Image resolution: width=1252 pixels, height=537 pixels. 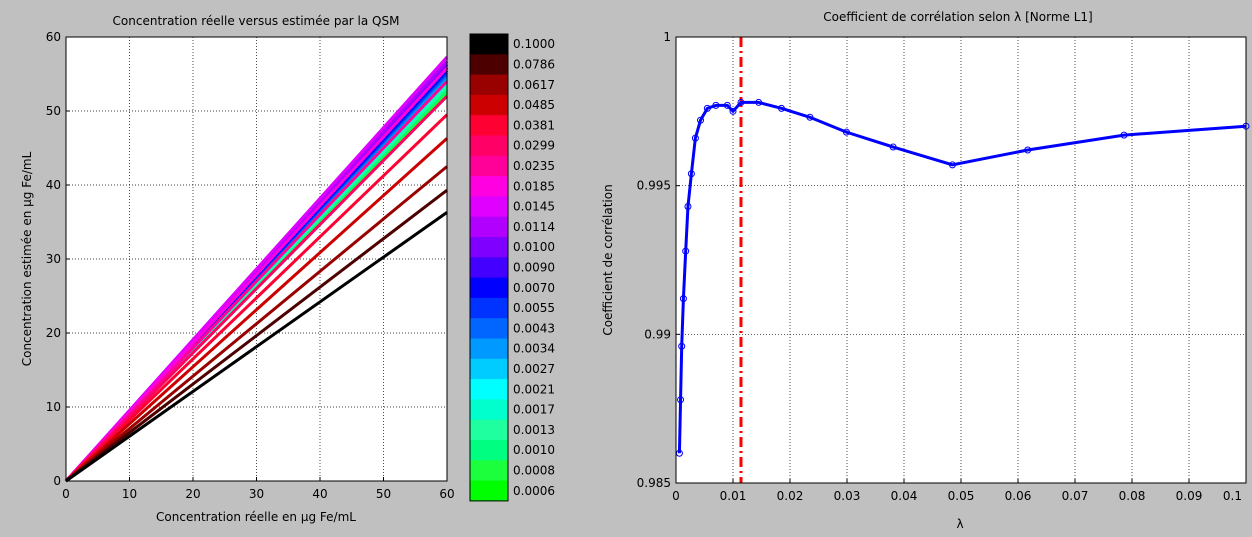 What do you see at coordinates (676, 496) in the screenshot?
I see `right-x-tick-0: 0` at bounding box center [676, 496].